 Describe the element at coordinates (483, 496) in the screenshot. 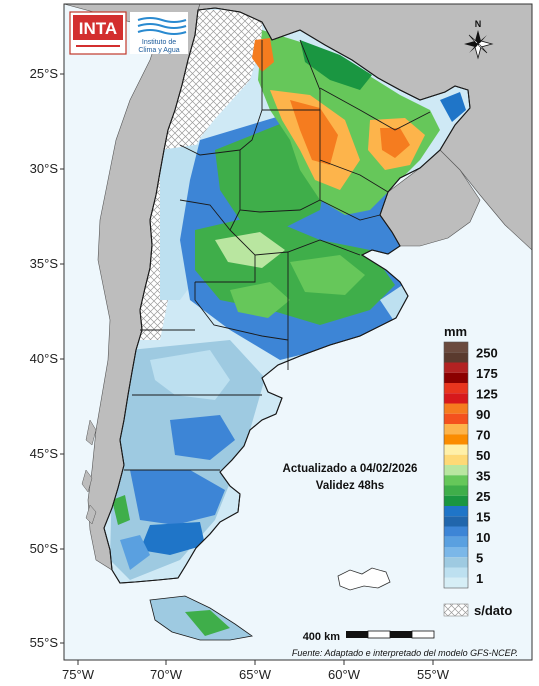

I see `legend-label: 25` at that location.